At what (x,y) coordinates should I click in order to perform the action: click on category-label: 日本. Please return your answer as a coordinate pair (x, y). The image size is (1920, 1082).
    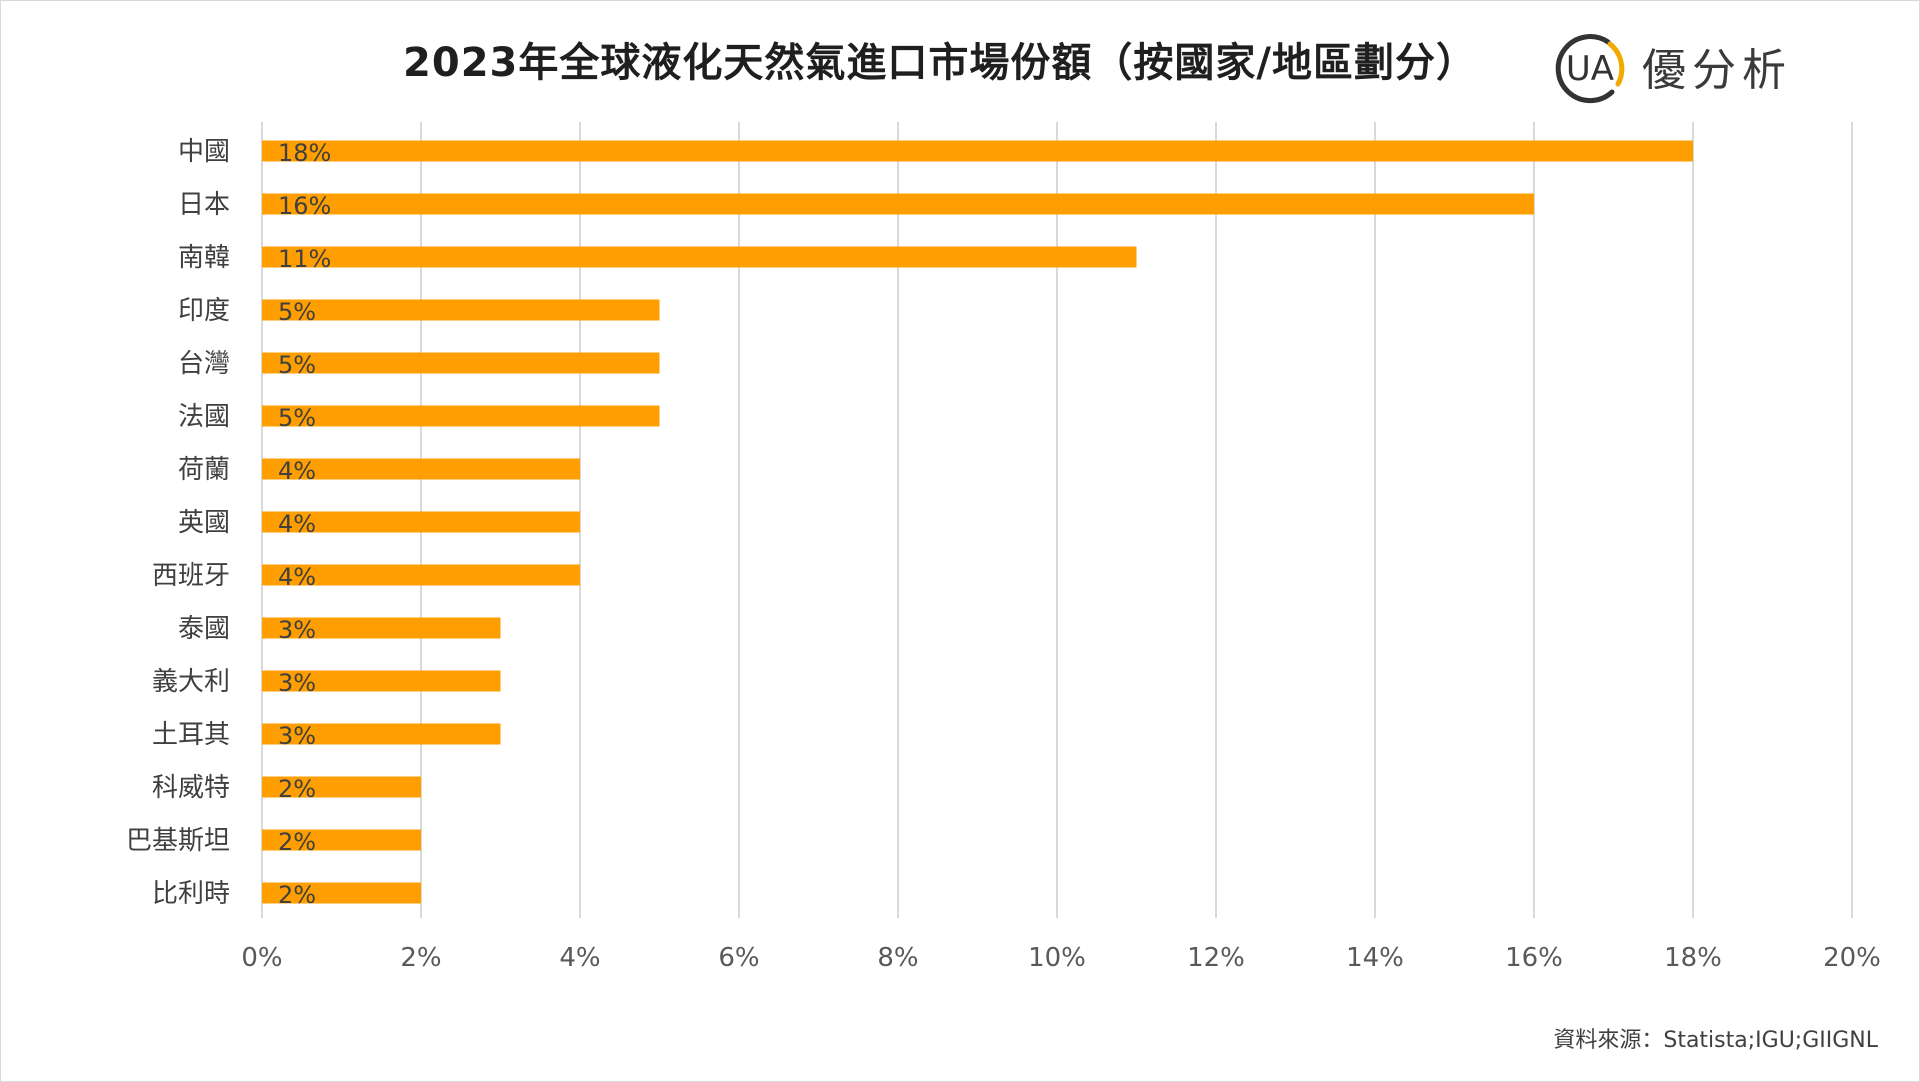
    Looking at the image, I should click on (204, 205).